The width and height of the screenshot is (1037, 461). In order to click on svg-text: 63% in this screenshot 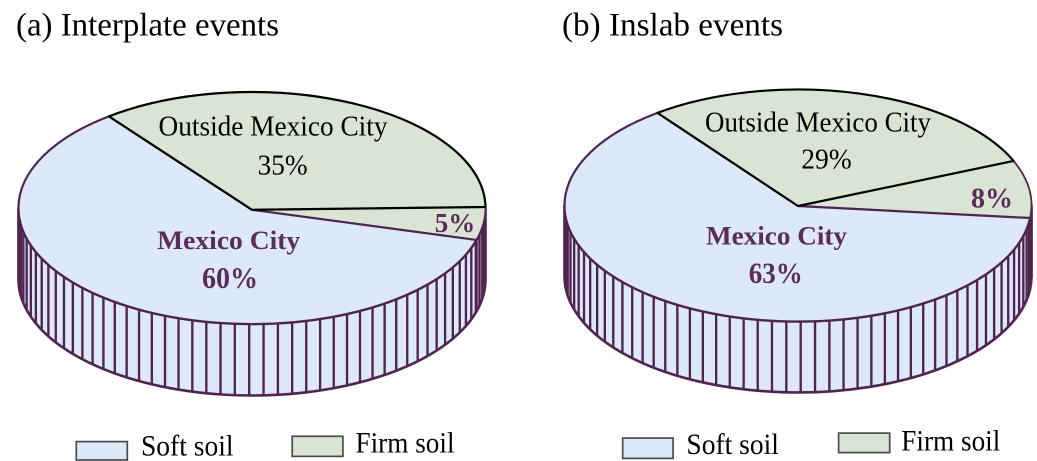, I will do `click(776, 273)`.